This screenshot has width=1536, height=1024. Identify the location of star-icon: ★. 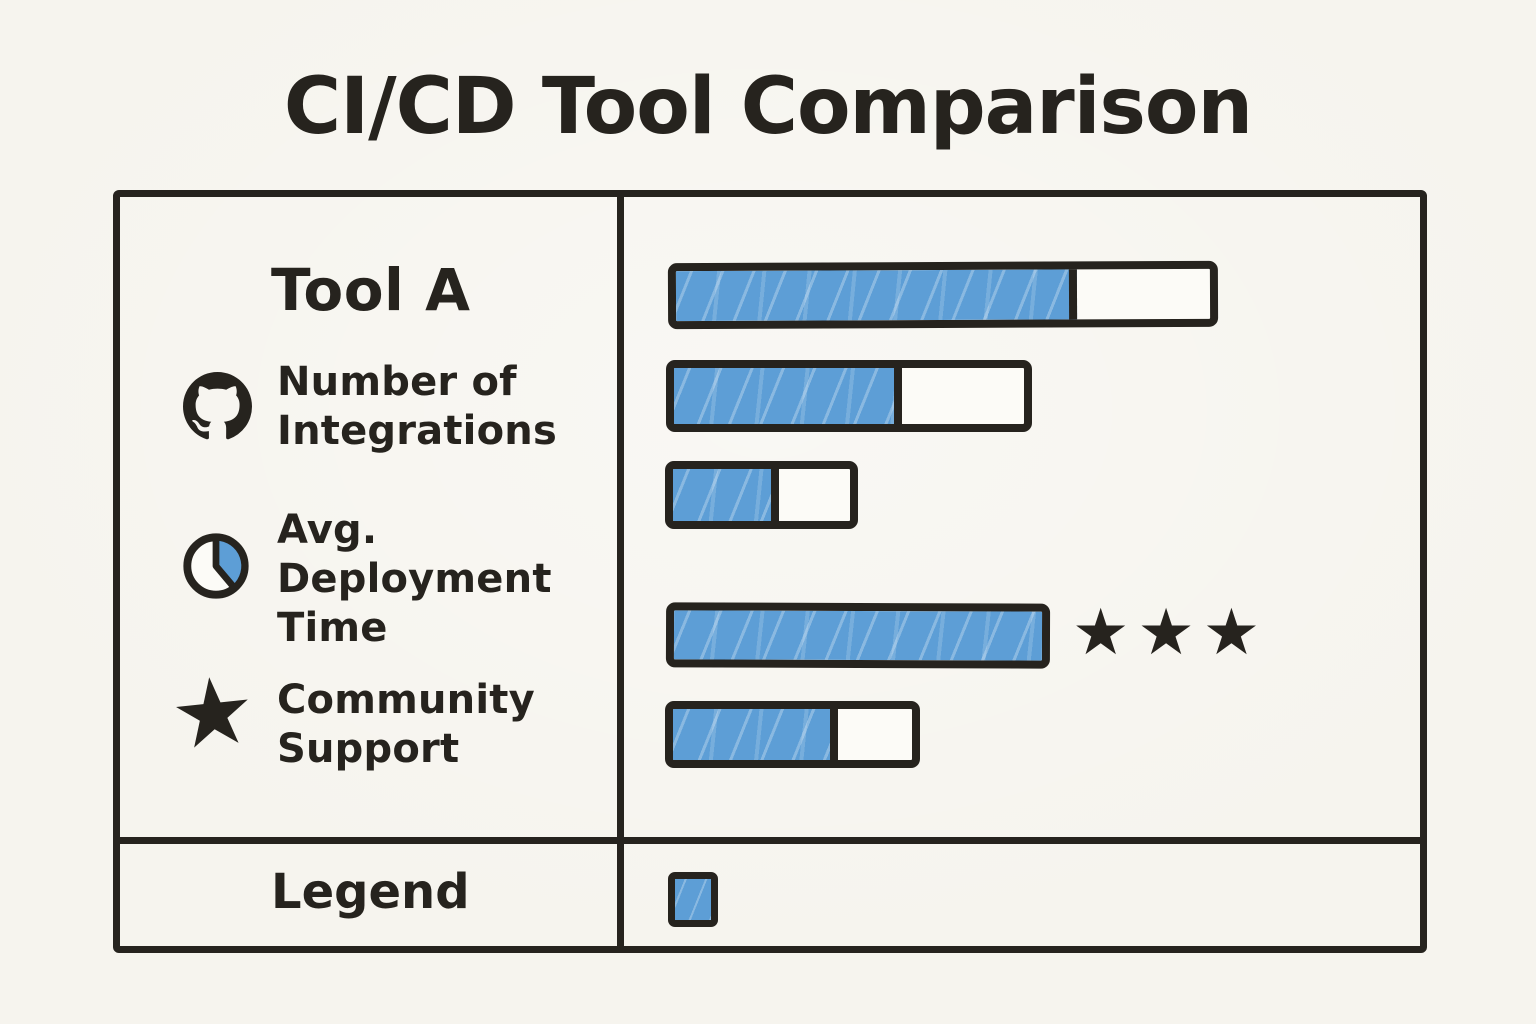
(213, 713).